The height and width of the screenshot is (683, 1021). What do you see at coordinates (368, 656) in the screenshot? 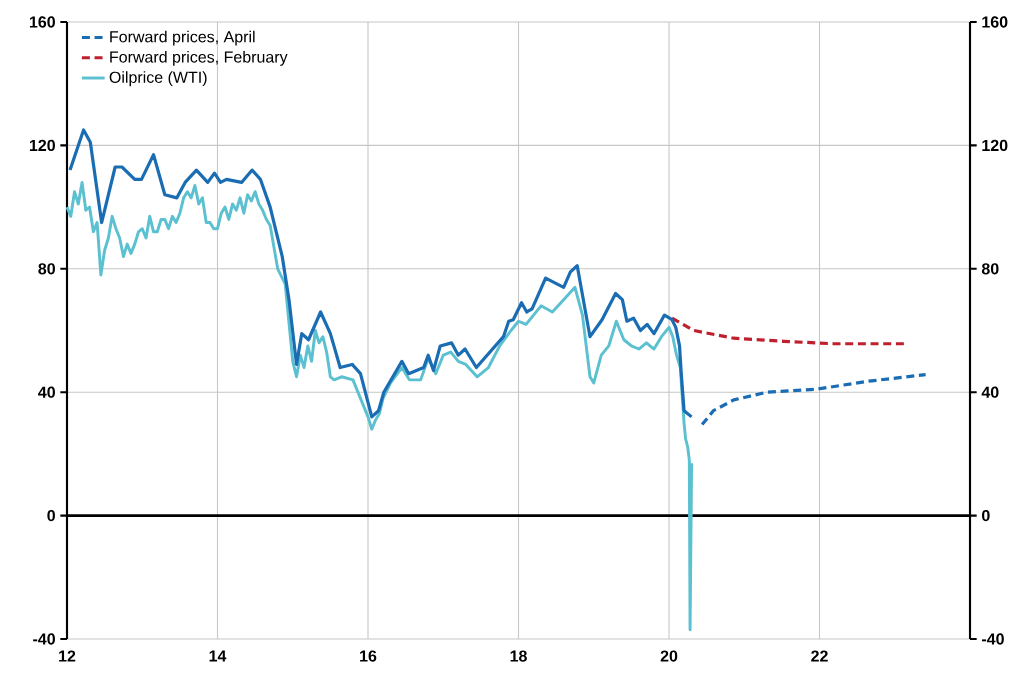
I see `x-tick-label: 16` at bounding box center [368, 656].